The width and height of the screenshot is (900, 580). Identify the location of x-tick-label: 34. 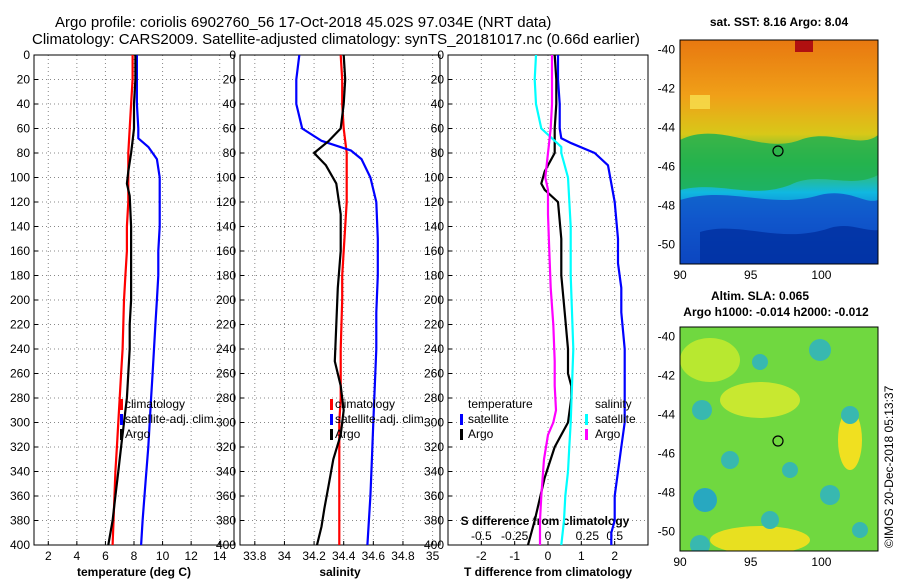
(285, 556).